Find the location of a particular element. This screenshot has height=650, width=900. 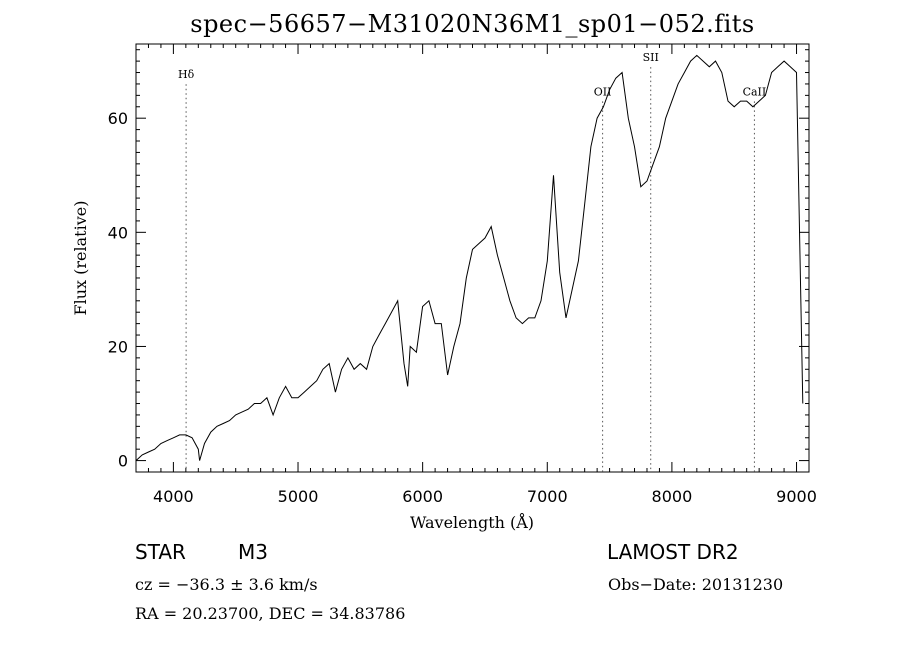

x-tick-label: 9000 is located at coordinates (796, 496).